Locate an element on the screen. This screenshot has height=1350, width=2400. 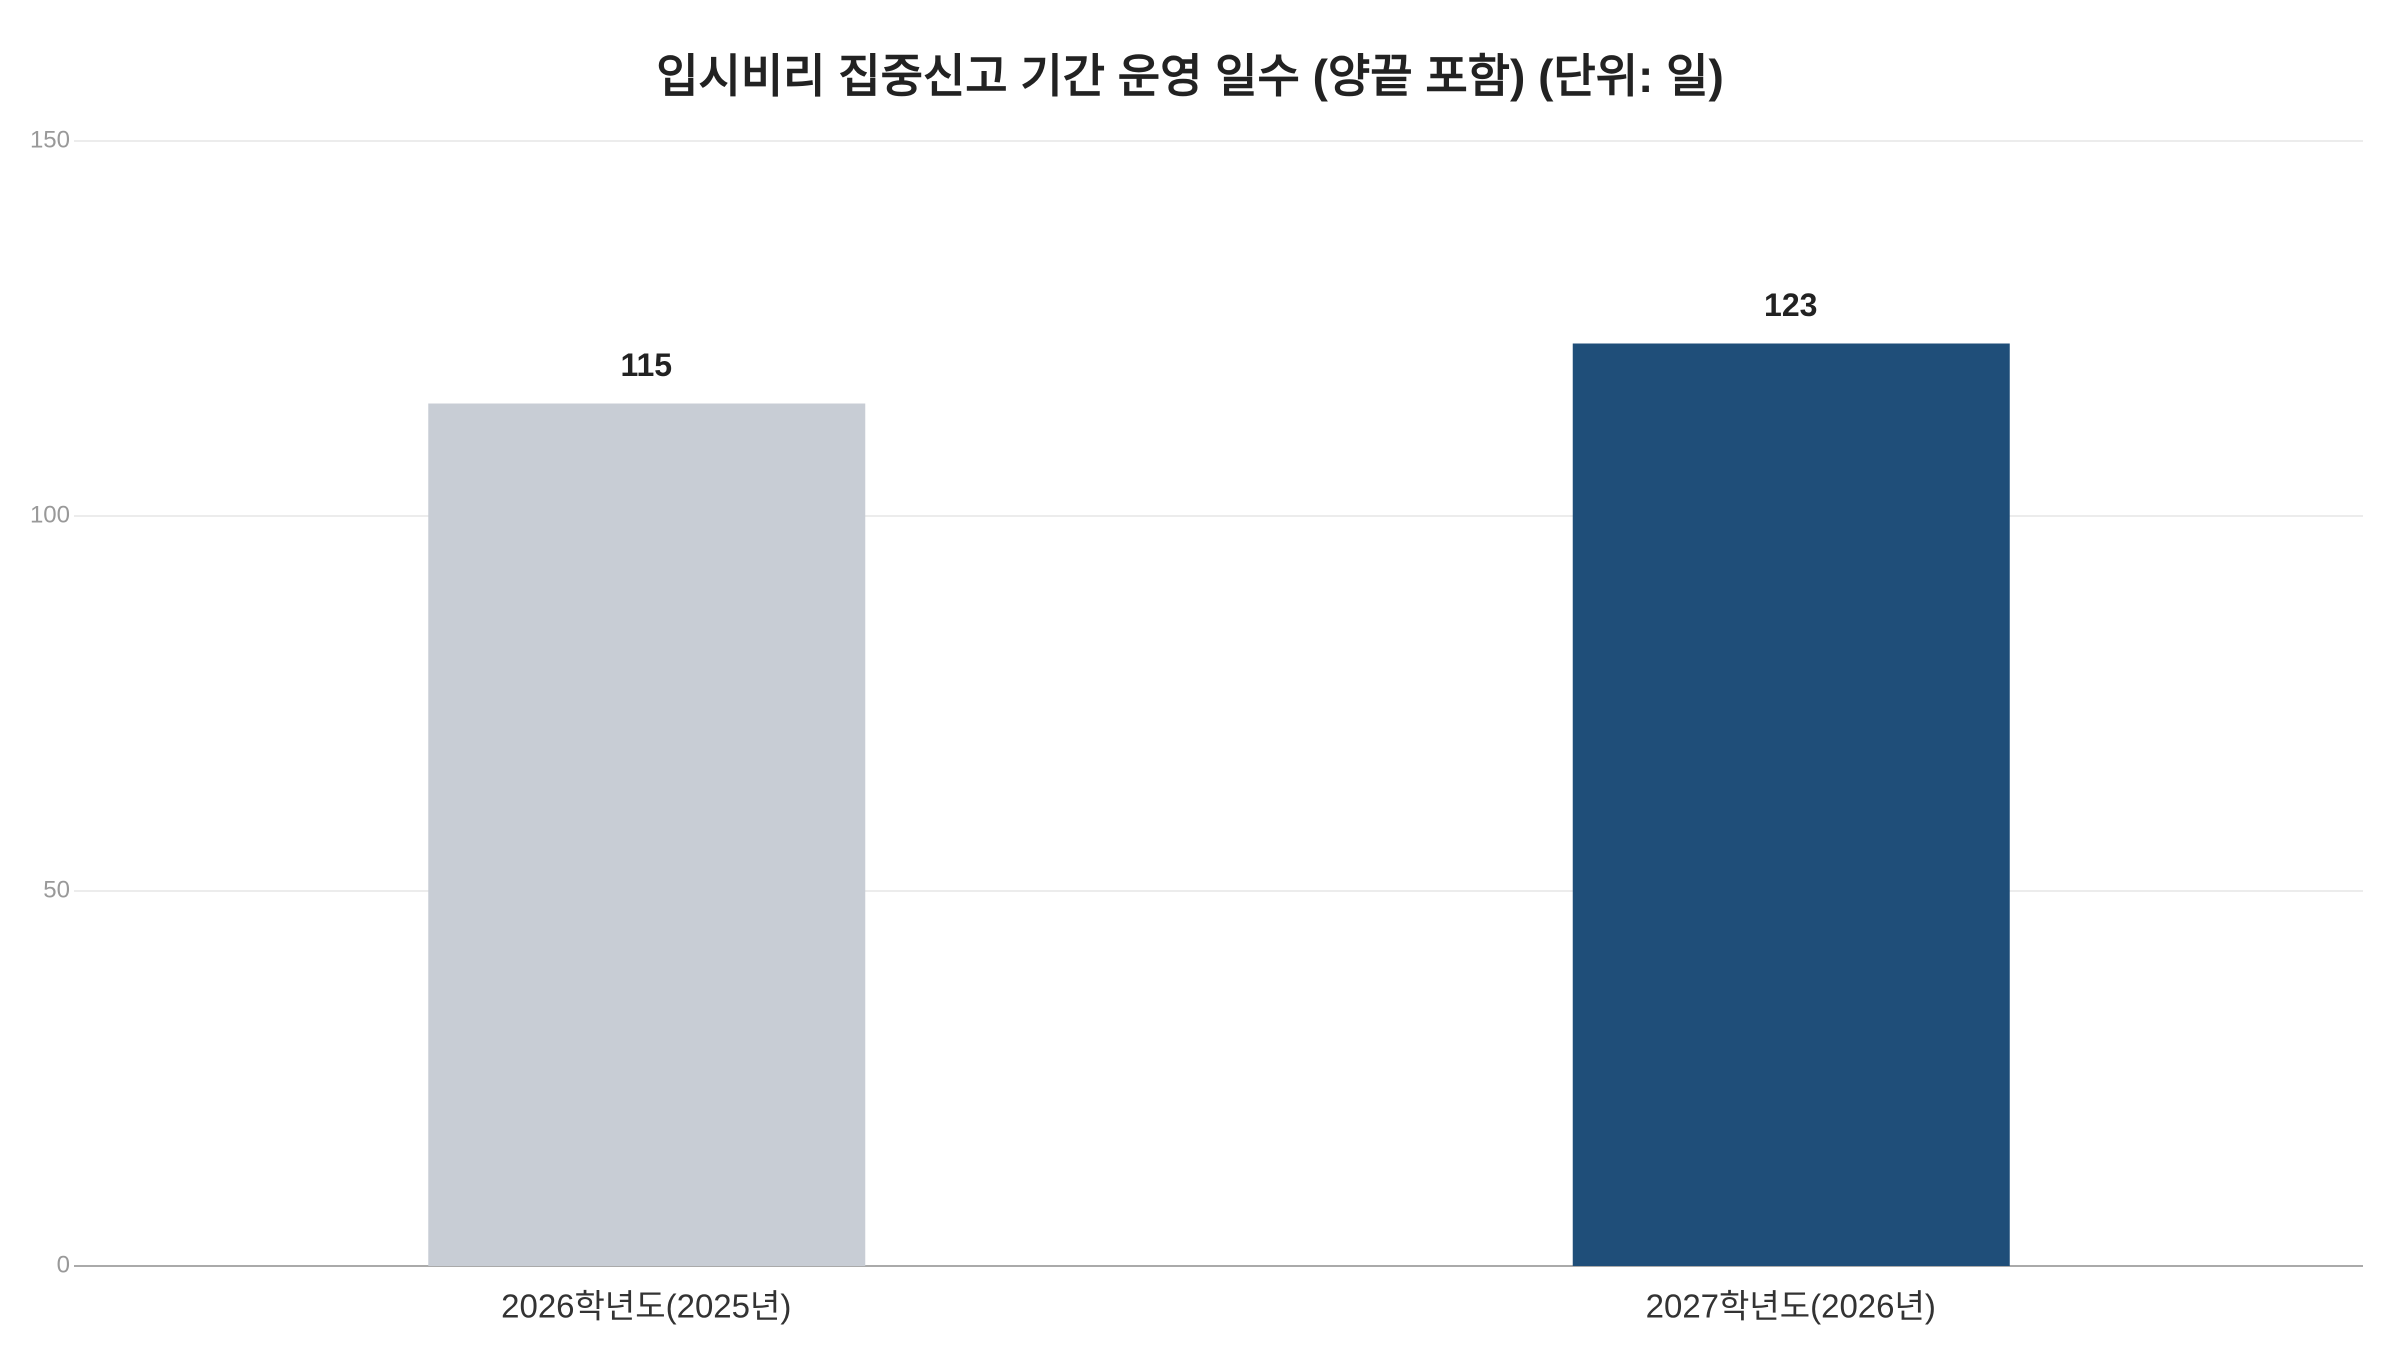
y-tick-label: 150 is located at coordinates (50, 139).